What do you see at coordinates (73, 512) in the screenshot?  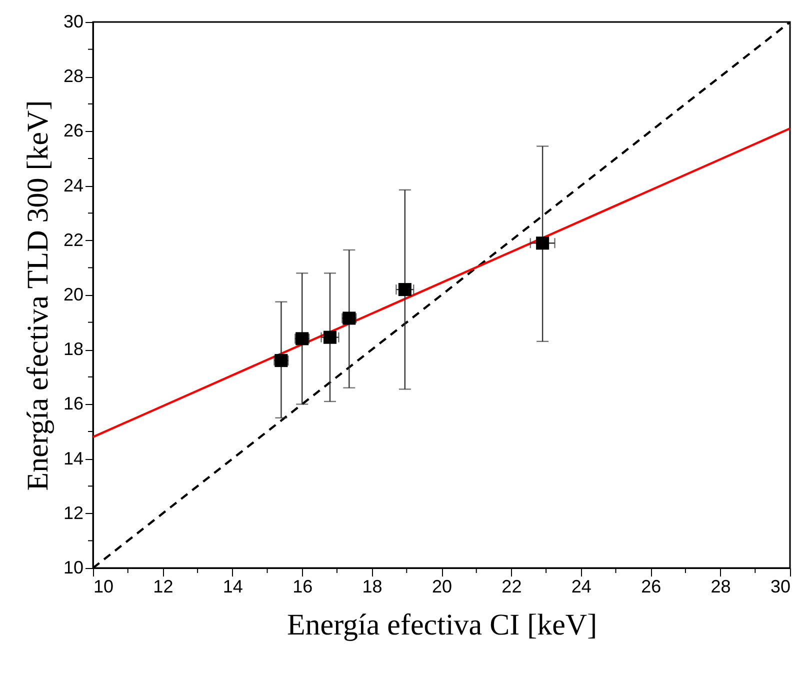 I see `y-tick-label: 12` at bounding box center [73, 512].